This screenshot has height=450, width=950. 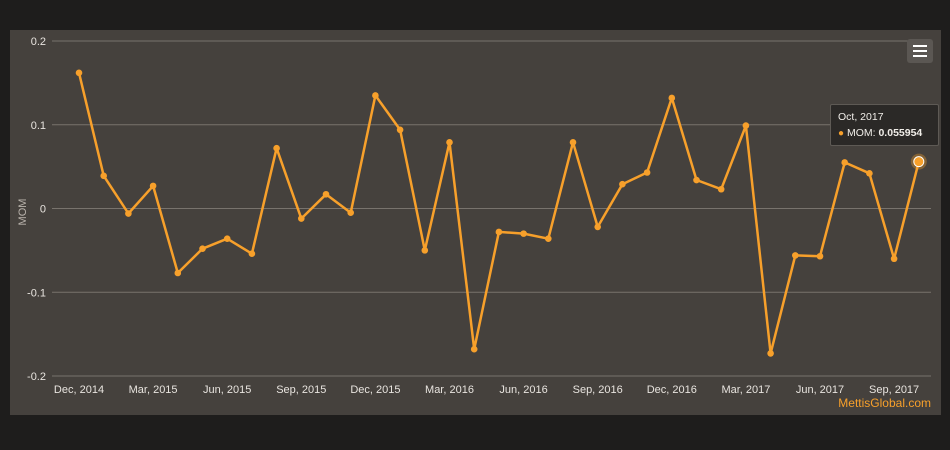 What do you see at coordinates (36, 377) in the screenshot?
I see `y-tick-label: -0.2` at bounding box center [36, 377].